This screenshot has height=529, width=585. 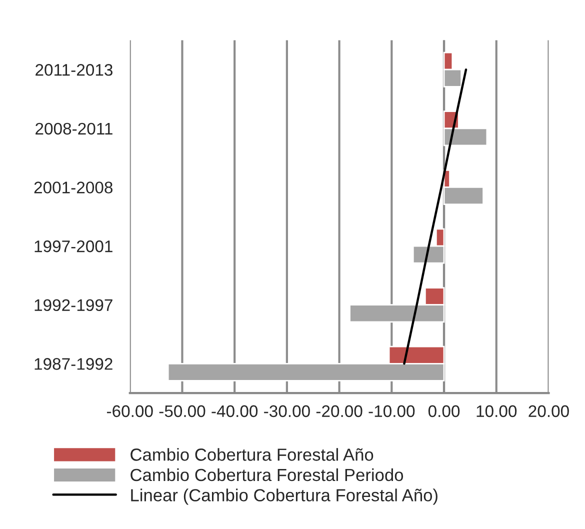 I want to click on x-tick-label: -60.00, so click(x=129, y=411).